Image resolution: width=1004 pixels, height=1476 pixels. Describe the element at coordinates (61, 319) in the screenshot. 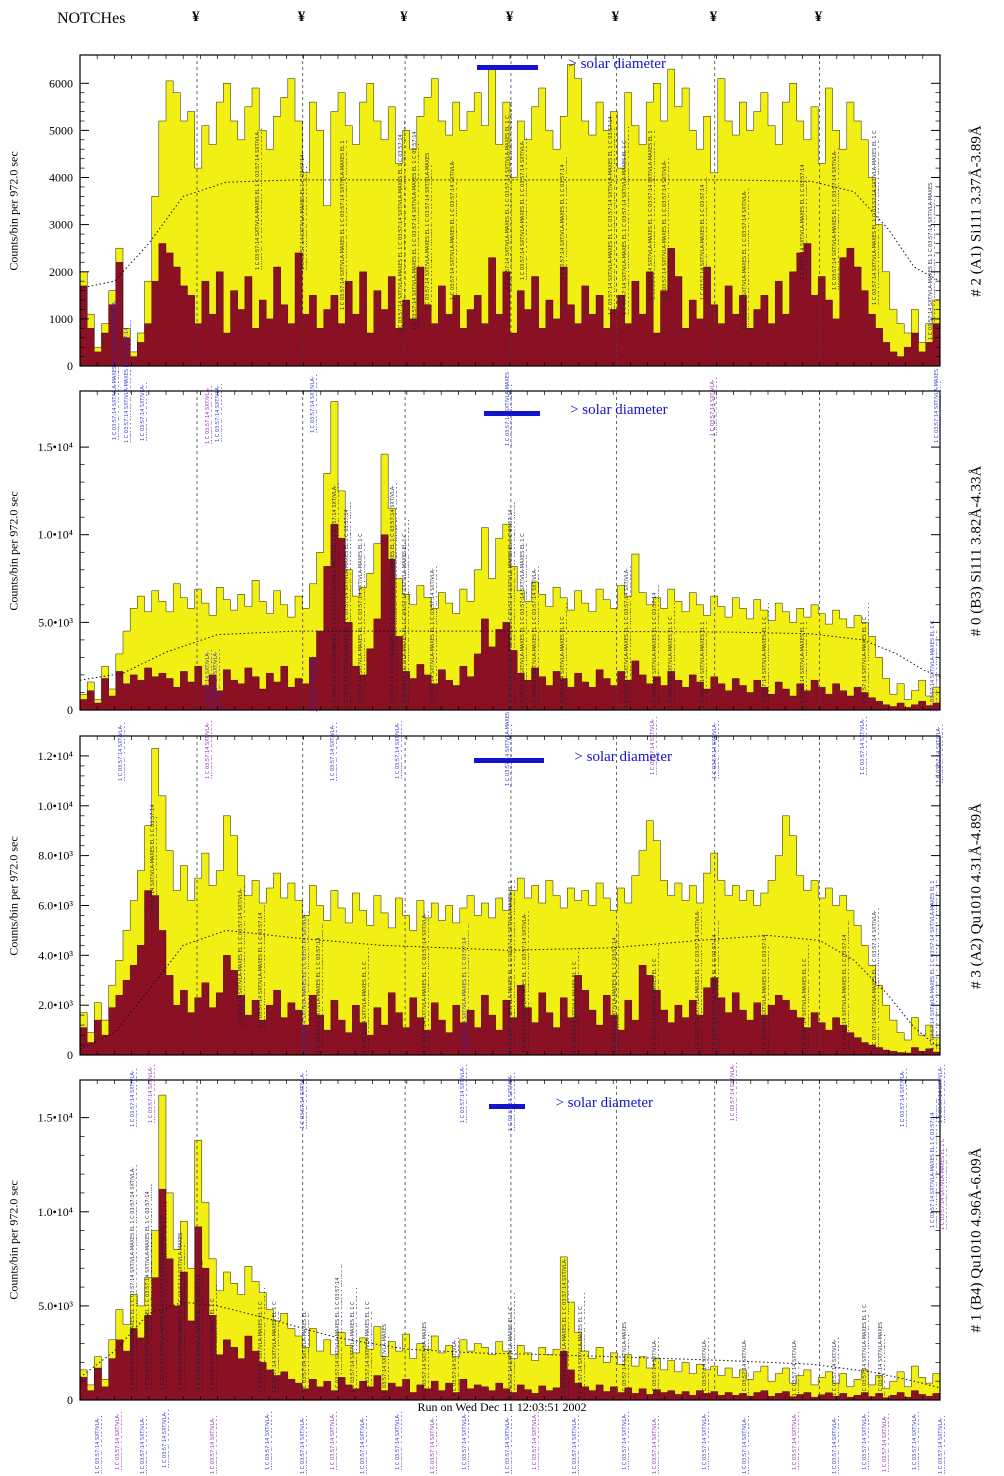

I see `svg-text: 1000` at that location.